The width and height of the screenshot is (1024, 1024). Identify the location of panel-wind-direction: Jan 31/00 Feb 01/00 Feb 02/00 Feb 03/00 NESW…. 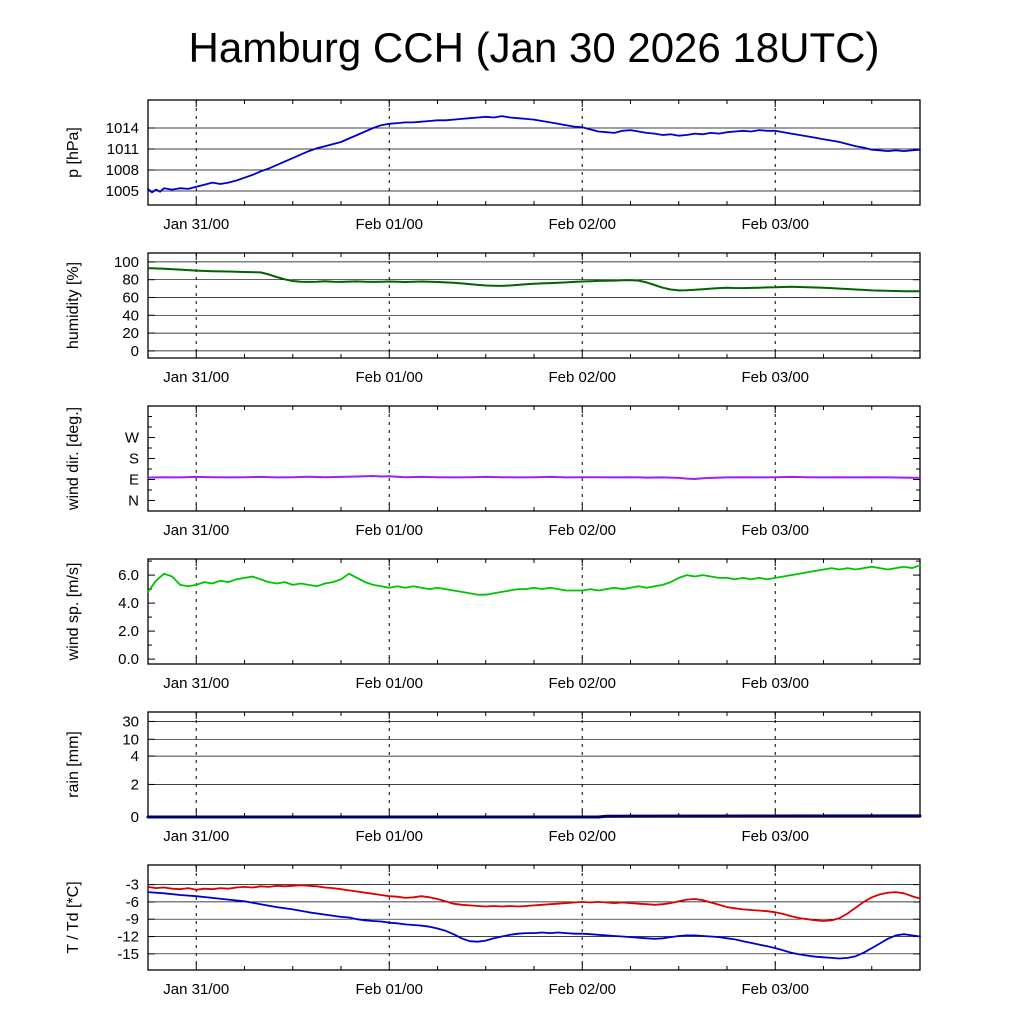
(493, 472).